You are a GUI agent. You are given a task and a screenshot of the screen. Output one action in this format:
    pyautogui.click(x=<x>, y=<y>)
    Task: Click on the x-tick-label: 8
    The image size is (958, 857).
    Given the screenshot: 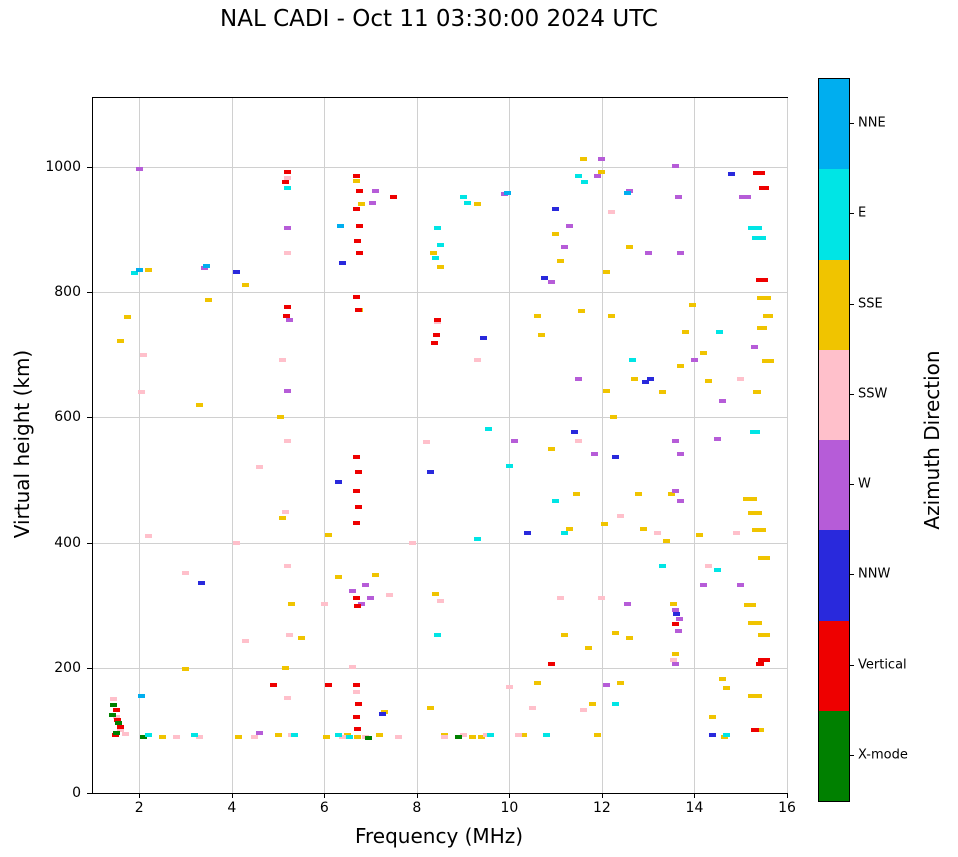 What is the action you would take?
    pyautogui.click(x=417, y=808)
    